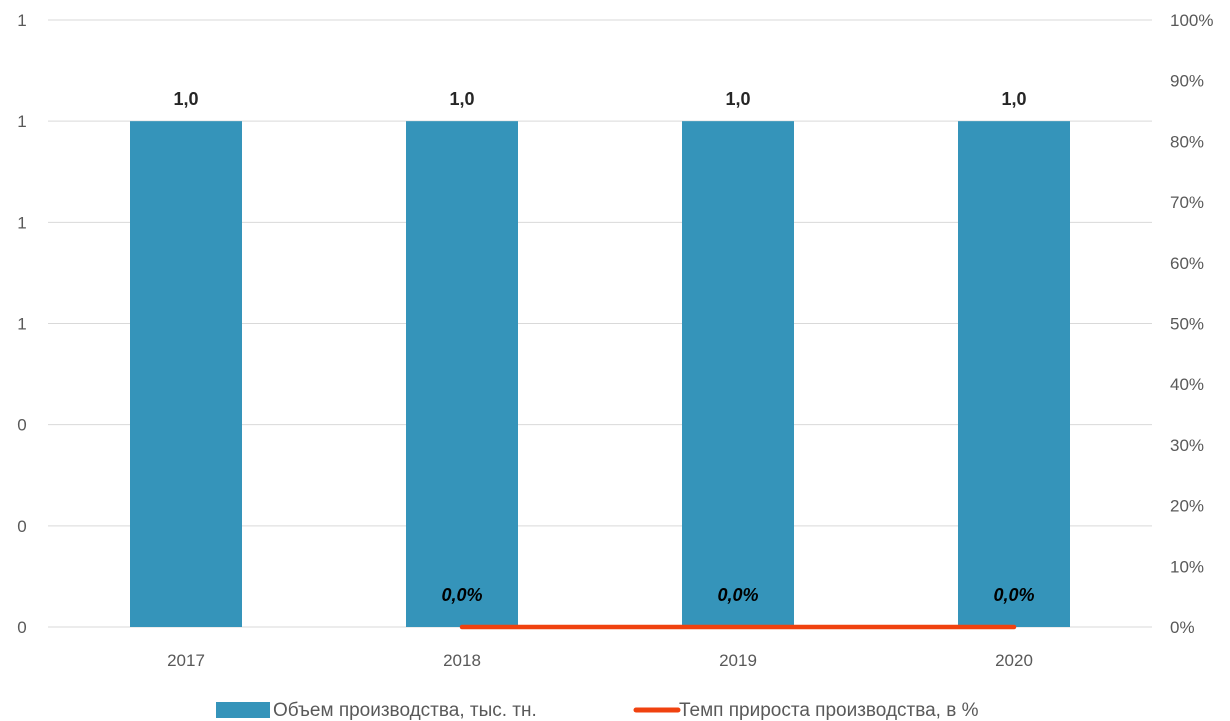 Image resolution: width=1230 pixels, height=721 pixels. I want to click on y-right-tick-label: 60%, so click(1187, 263).